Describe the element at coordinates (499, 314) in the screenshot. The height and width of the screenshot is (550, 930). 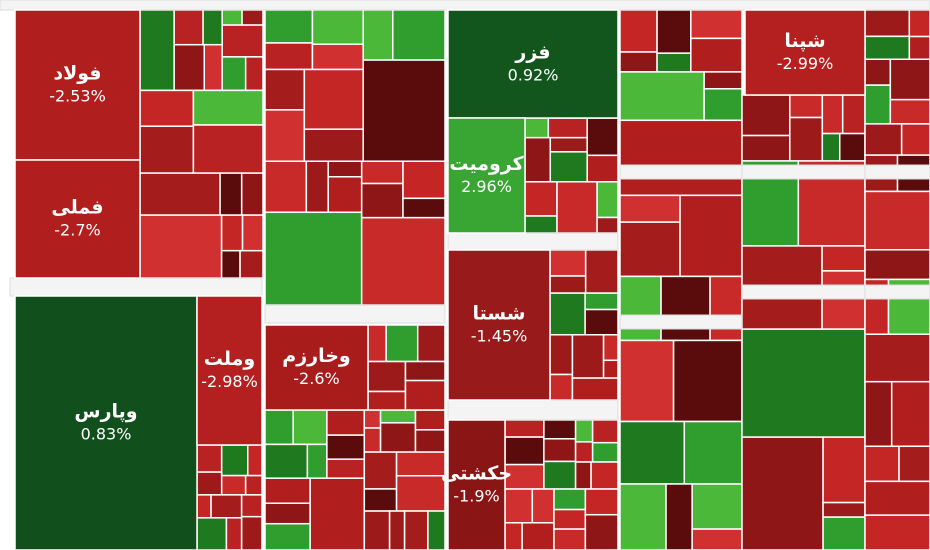
I see `tile-label: شستا` at that location.